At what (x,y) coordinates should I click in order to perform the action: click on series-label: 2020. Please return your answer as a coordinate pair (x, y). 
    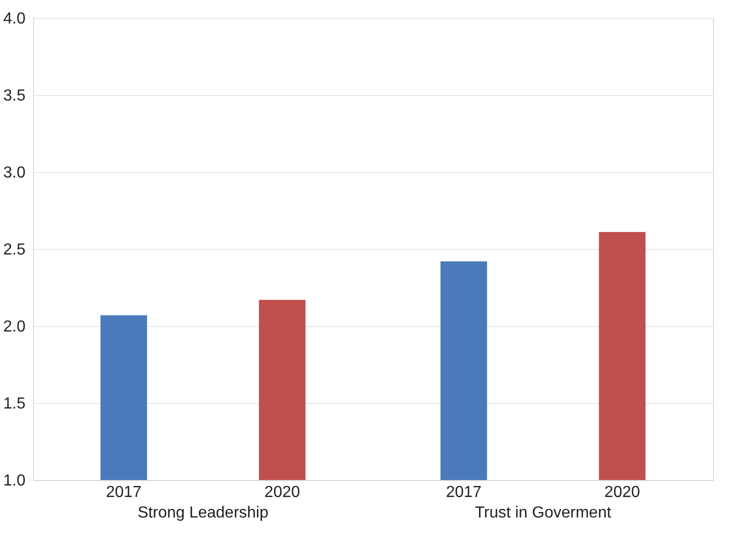
    Looking at the image, I should click on (282, 492).